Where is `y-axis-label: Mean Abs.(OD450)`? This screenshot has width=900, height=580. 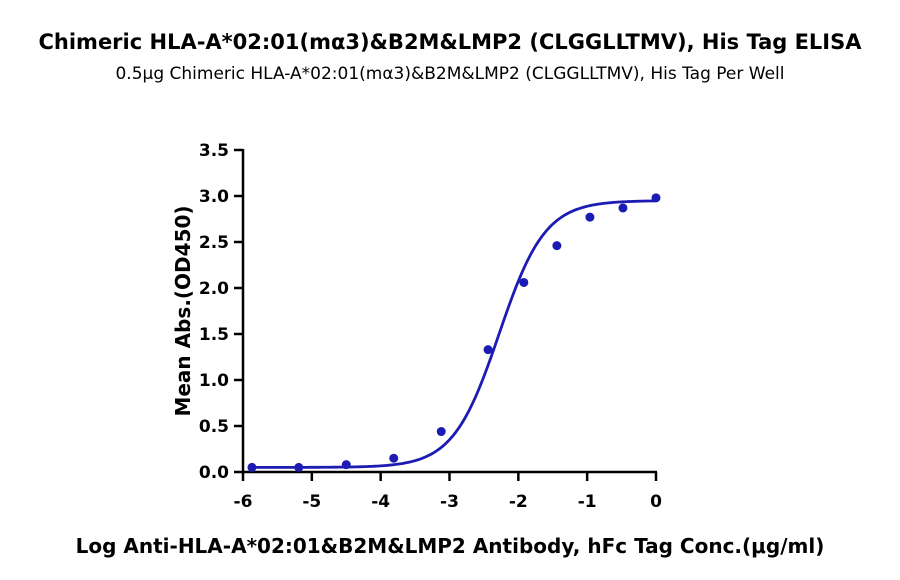 y-axis-label: Mean Abs.(OD450) is located at coordinates (183, 310).